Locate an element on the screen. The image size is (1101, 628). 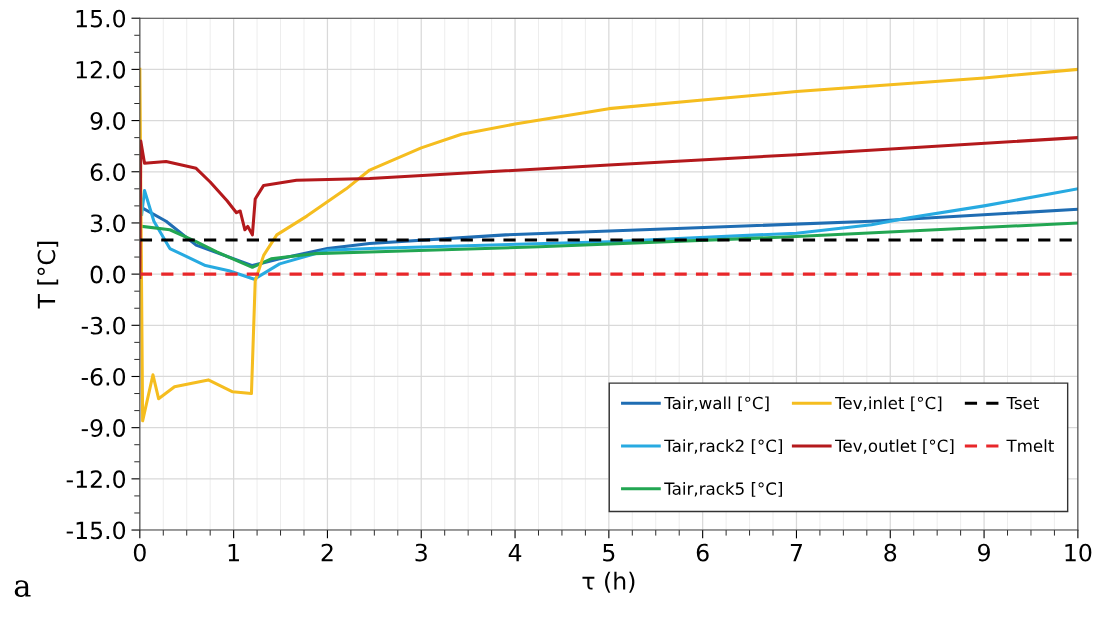
x-axis-title: τ (h) is located at coordinates (608, 582).